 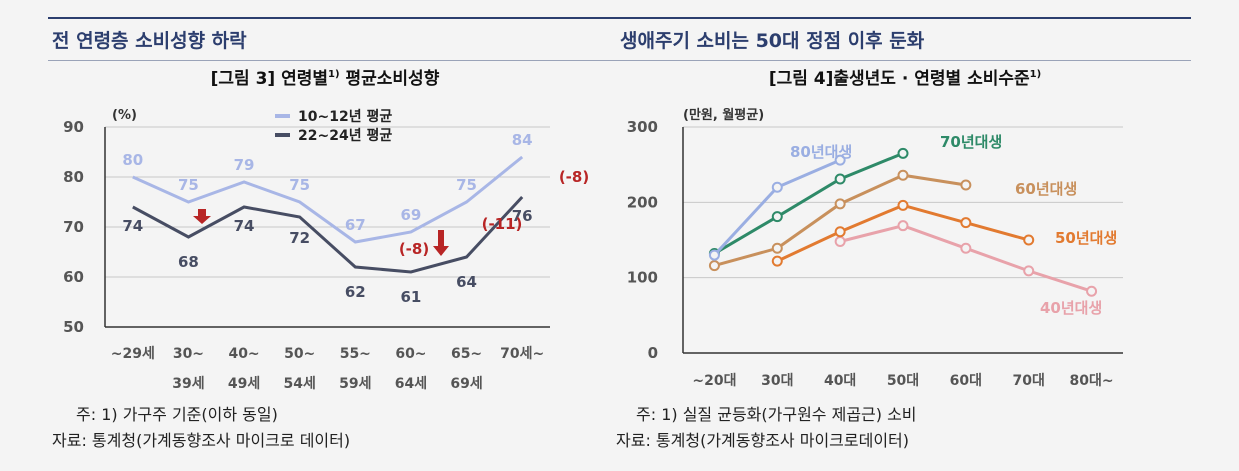 I want to click on chart2-title: [그림 4]출생년도 · 연령별 소비수준1), so click(x=905, y=78).